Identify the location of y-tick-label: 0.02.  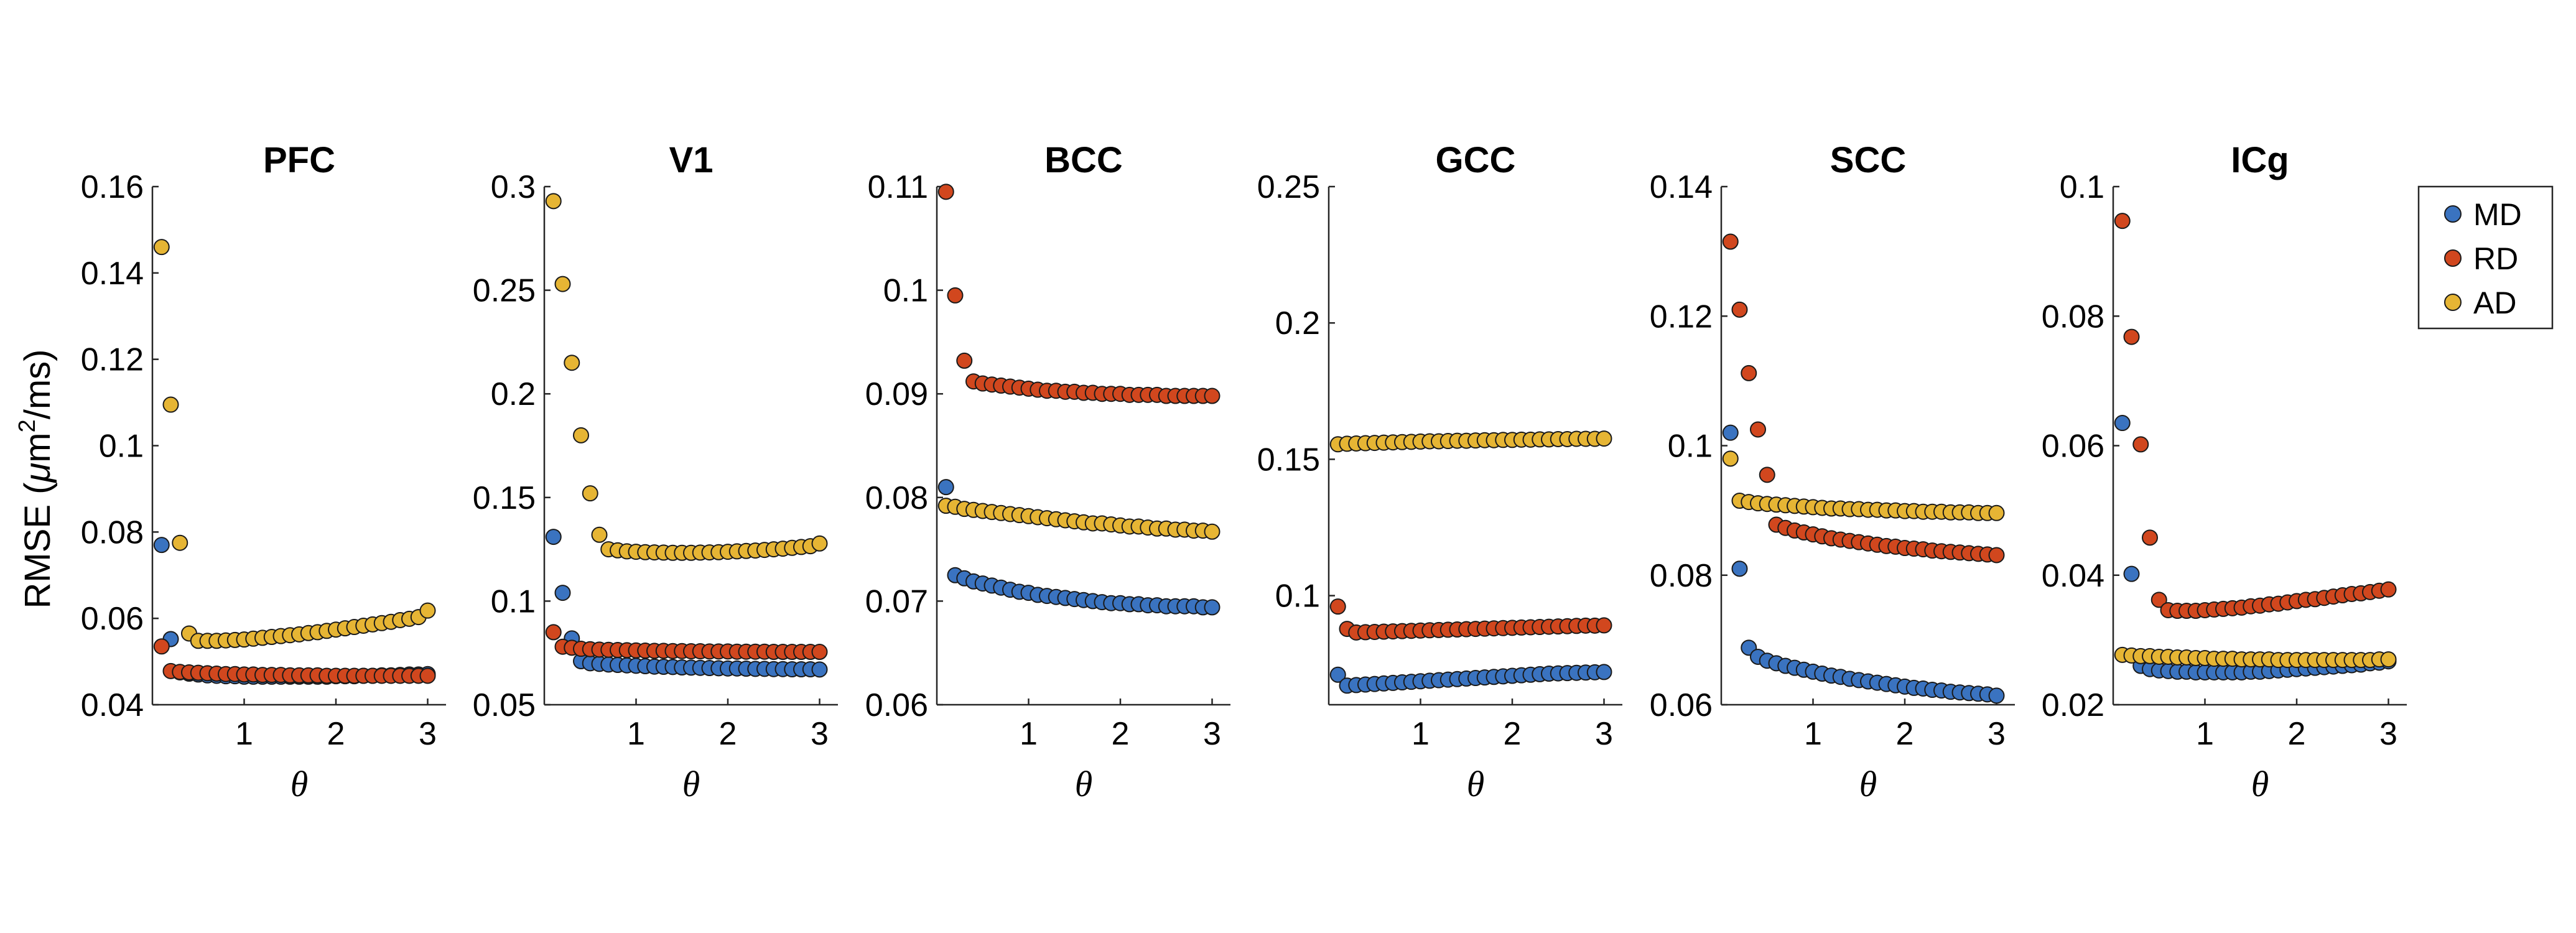
(2073, 705).